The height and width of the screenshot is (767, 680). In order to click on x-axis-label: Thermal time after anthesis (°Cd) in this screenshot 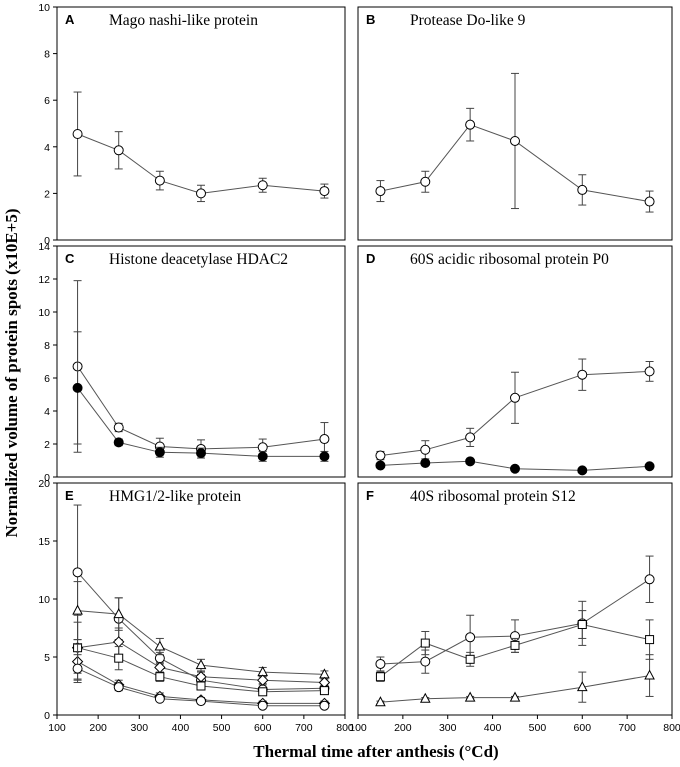, I will do `click(375, 751)`.